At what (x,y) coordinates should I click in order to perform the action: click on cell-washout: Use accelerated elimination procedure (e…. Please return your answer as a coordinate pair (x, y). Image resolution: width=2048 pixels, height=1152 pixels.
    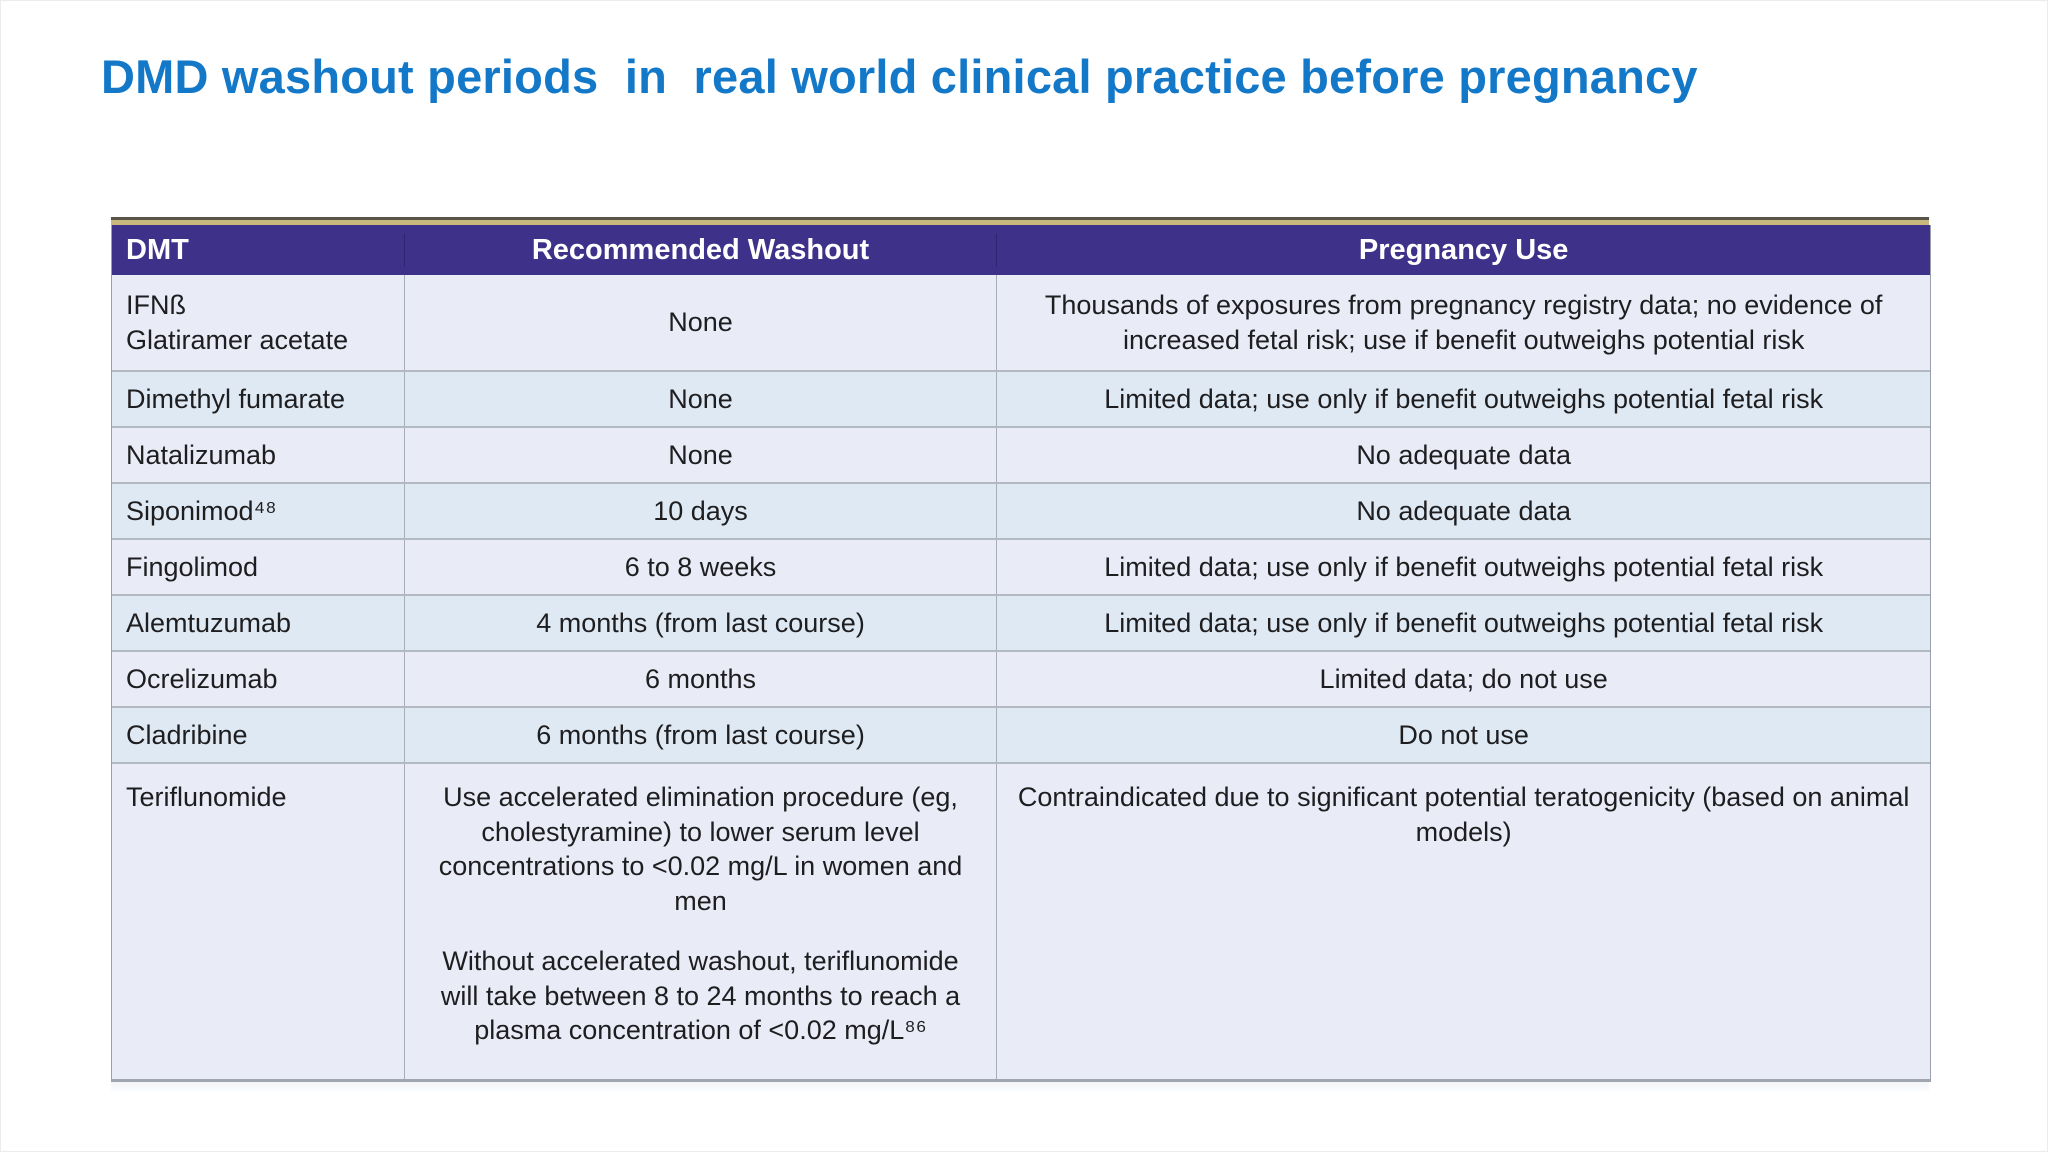
    Looking at the image, I should click on (701, 921).